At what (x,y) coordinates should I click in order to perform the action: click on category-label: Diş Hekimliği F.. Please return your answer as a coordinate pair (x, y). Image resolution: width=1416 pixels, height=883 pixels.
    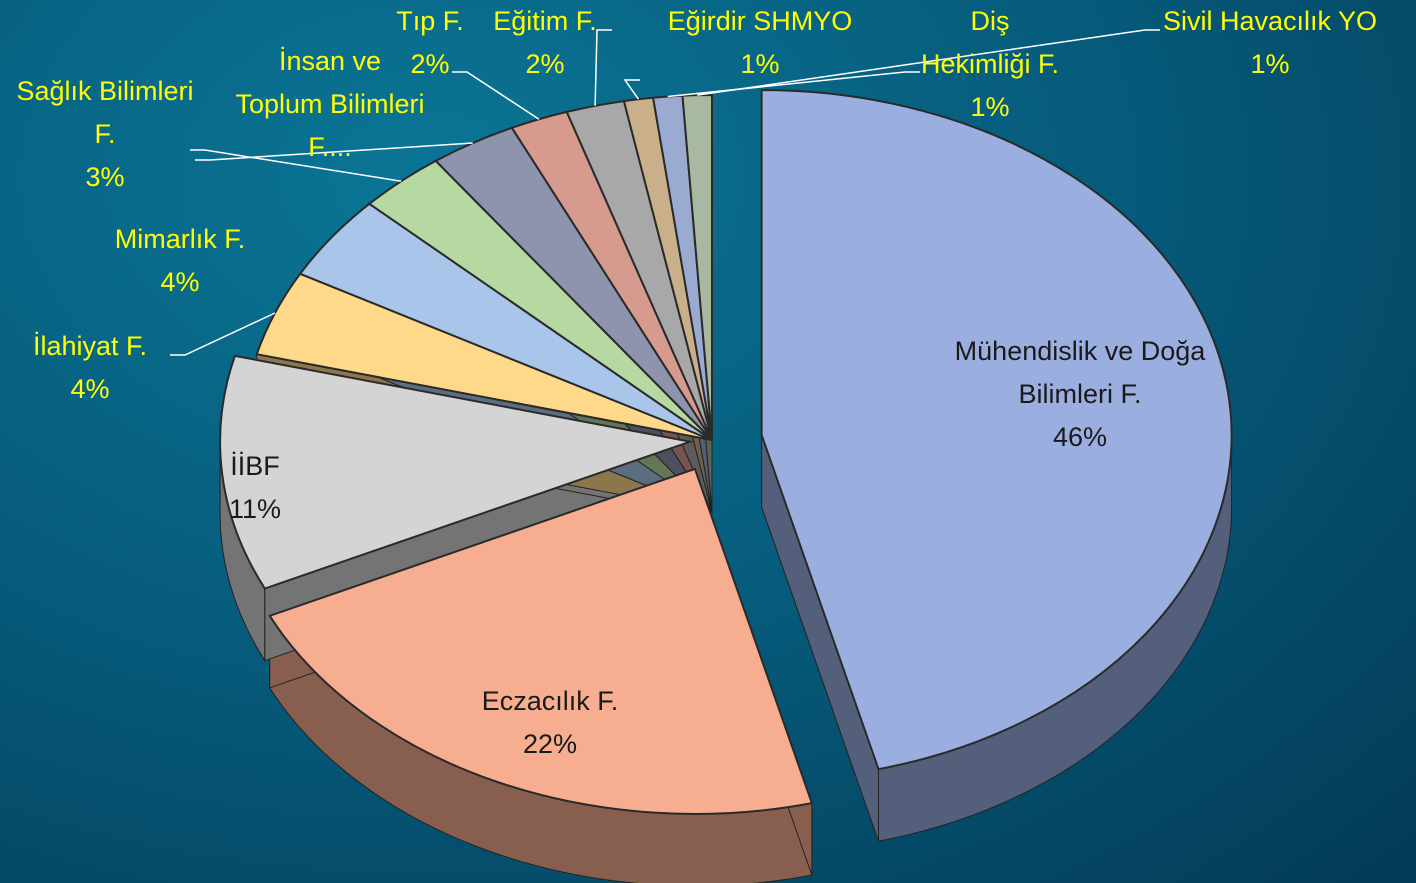
    Looking at the image, I should click on (990, 43).